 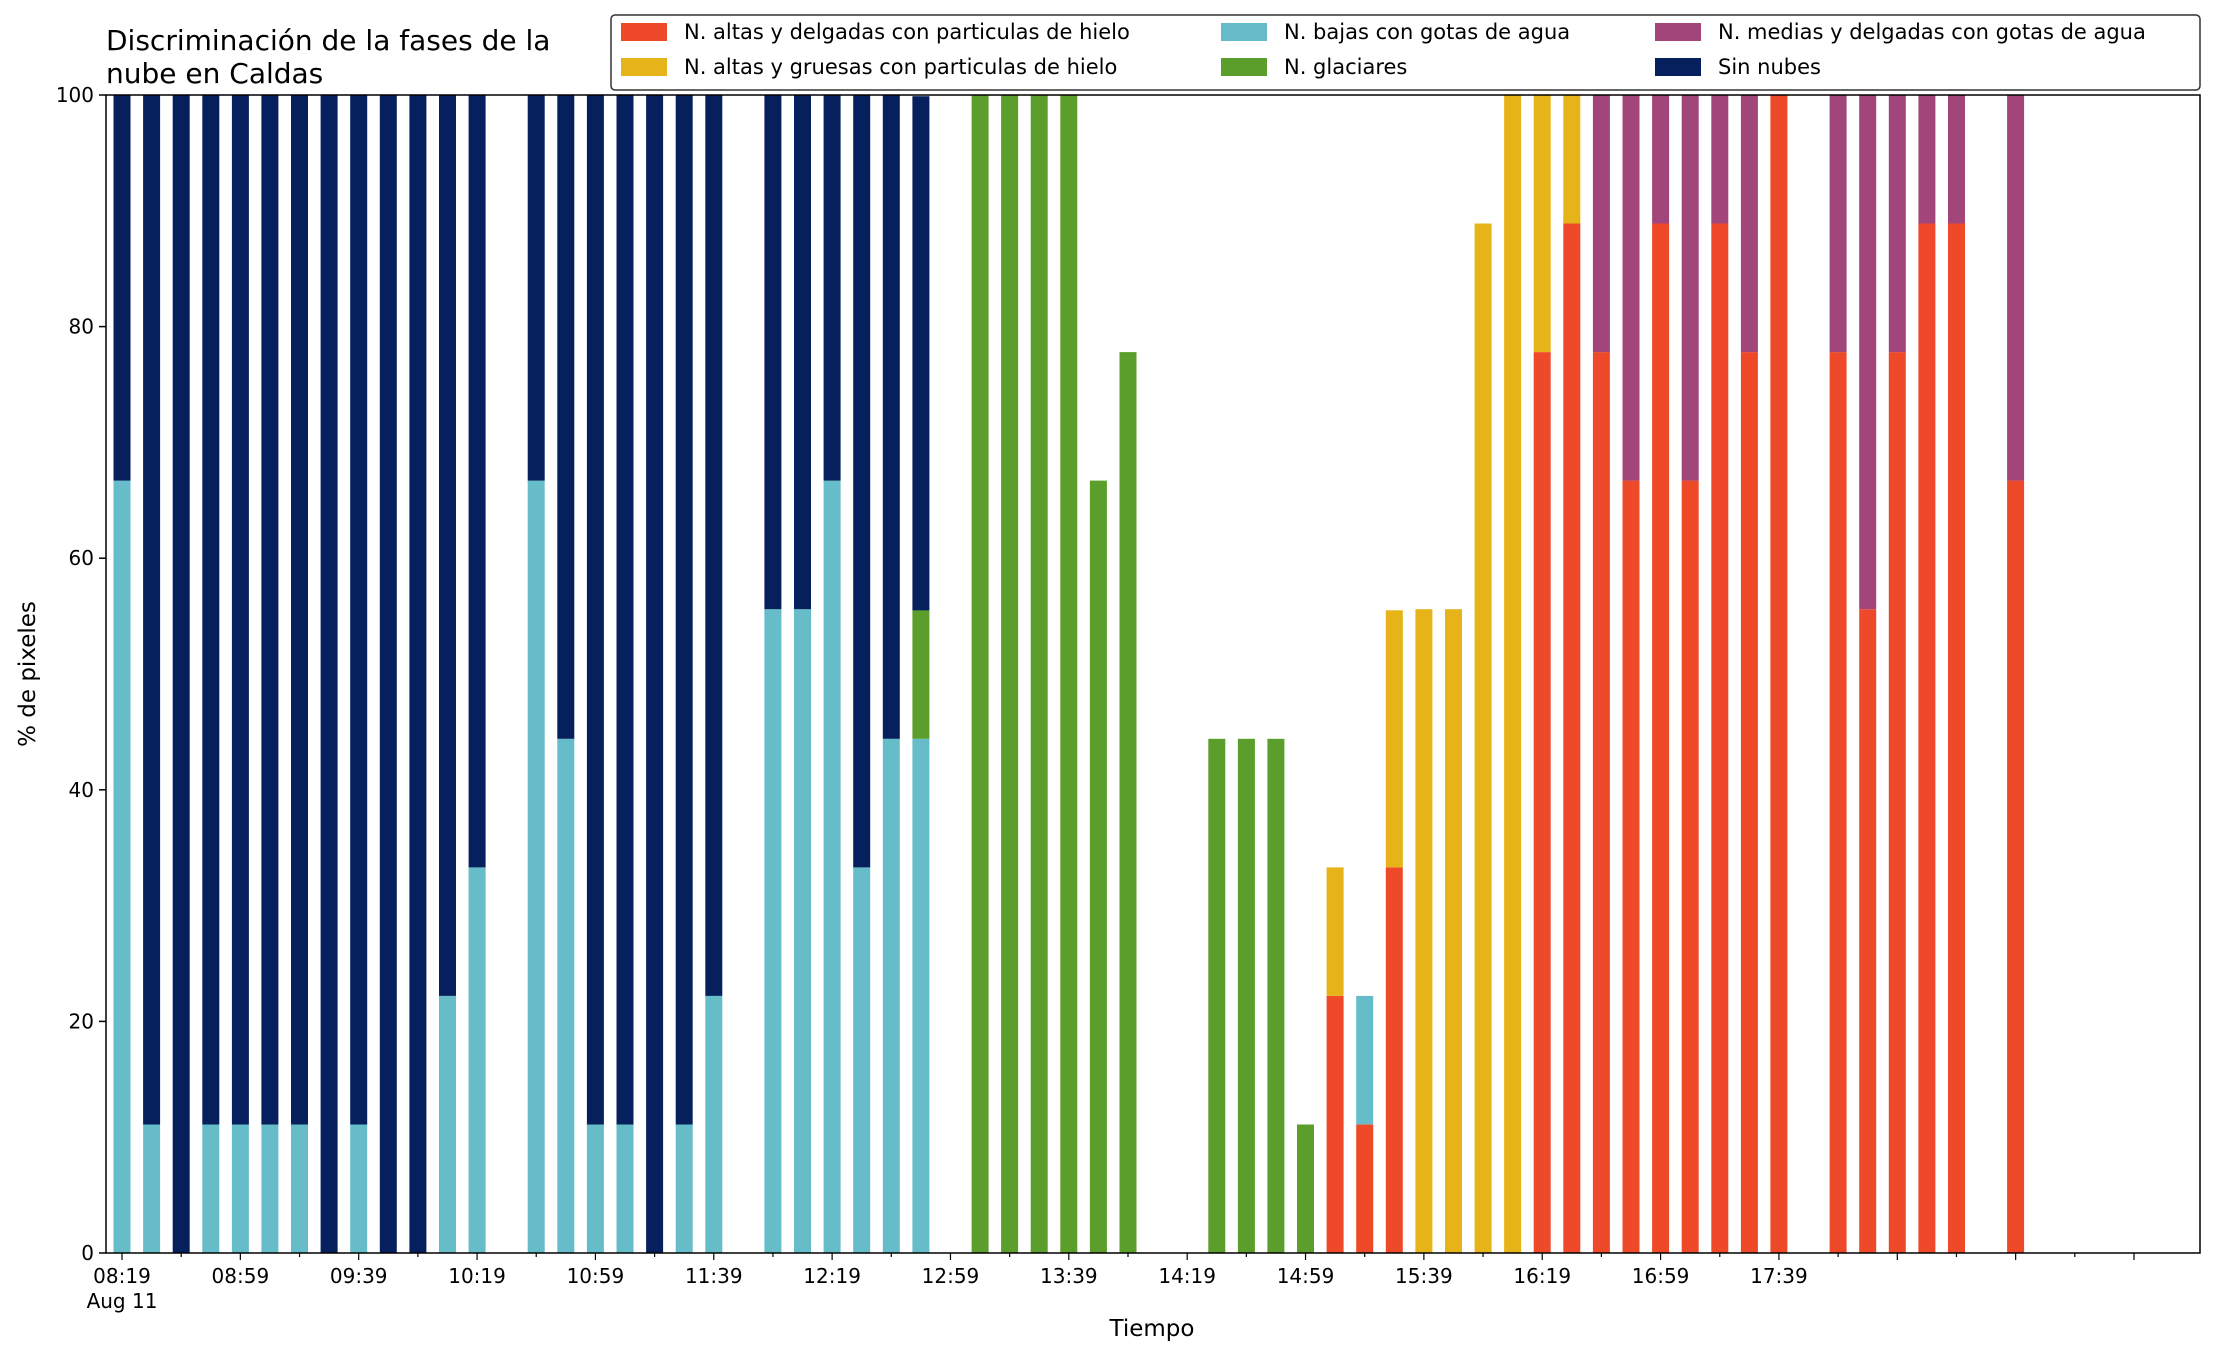 What do you see at coordinates (81, 558) in the screenshot?
I see `y-tick-label: 60` at bounding box center [81, 558].